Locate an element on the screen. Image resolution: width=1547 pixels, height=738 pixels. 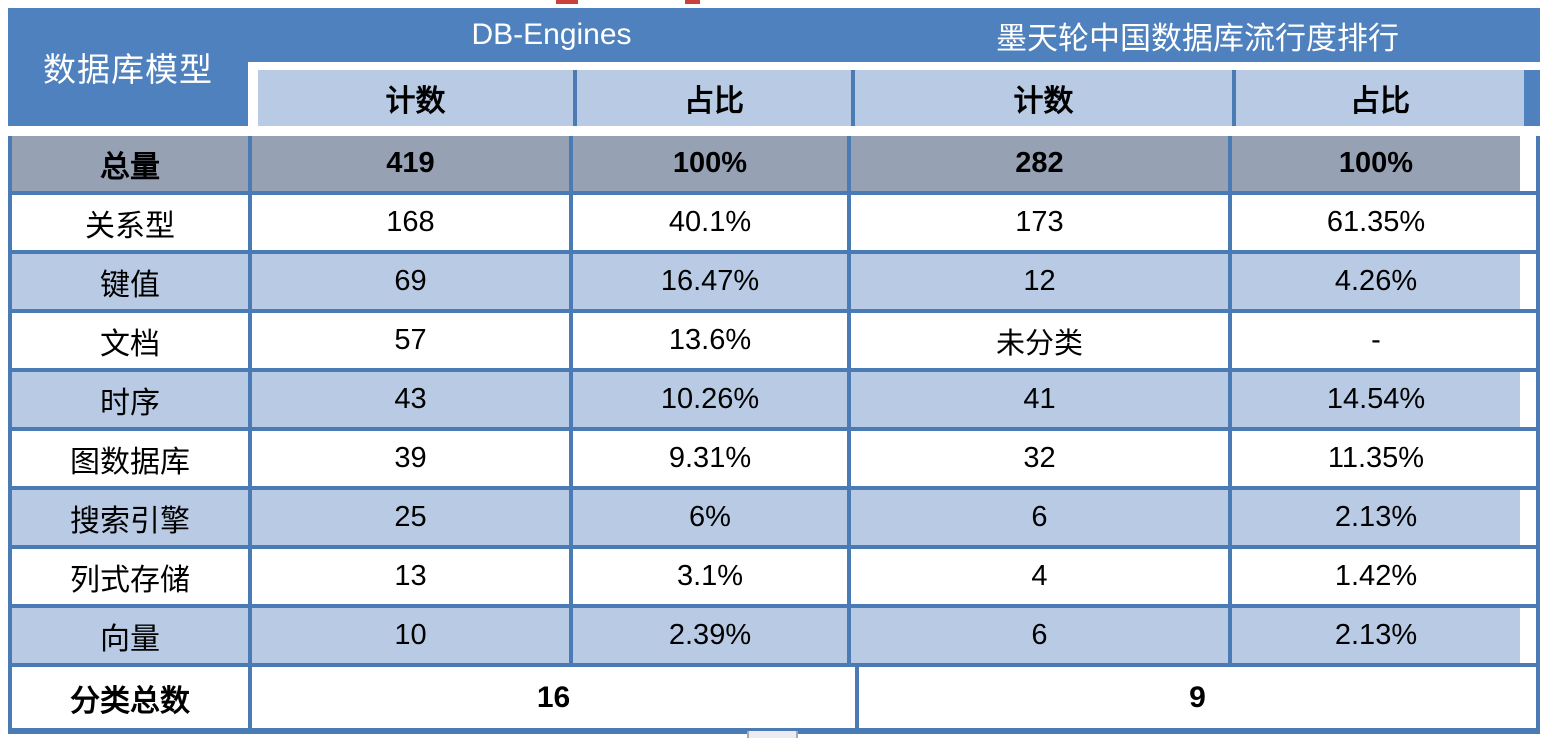
db-count-cell: 13 is located at coordinates (408, 576).